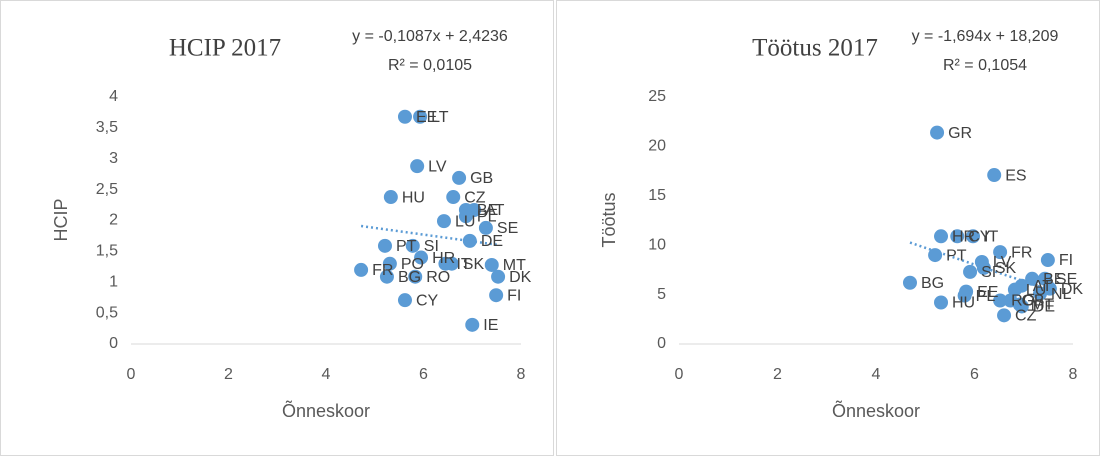 This screenshot has height=457, width=1100. What do you see at coordinates (960, 133) in the screenshot?
I see `point-label: GR` at bounding box center [960, 133].